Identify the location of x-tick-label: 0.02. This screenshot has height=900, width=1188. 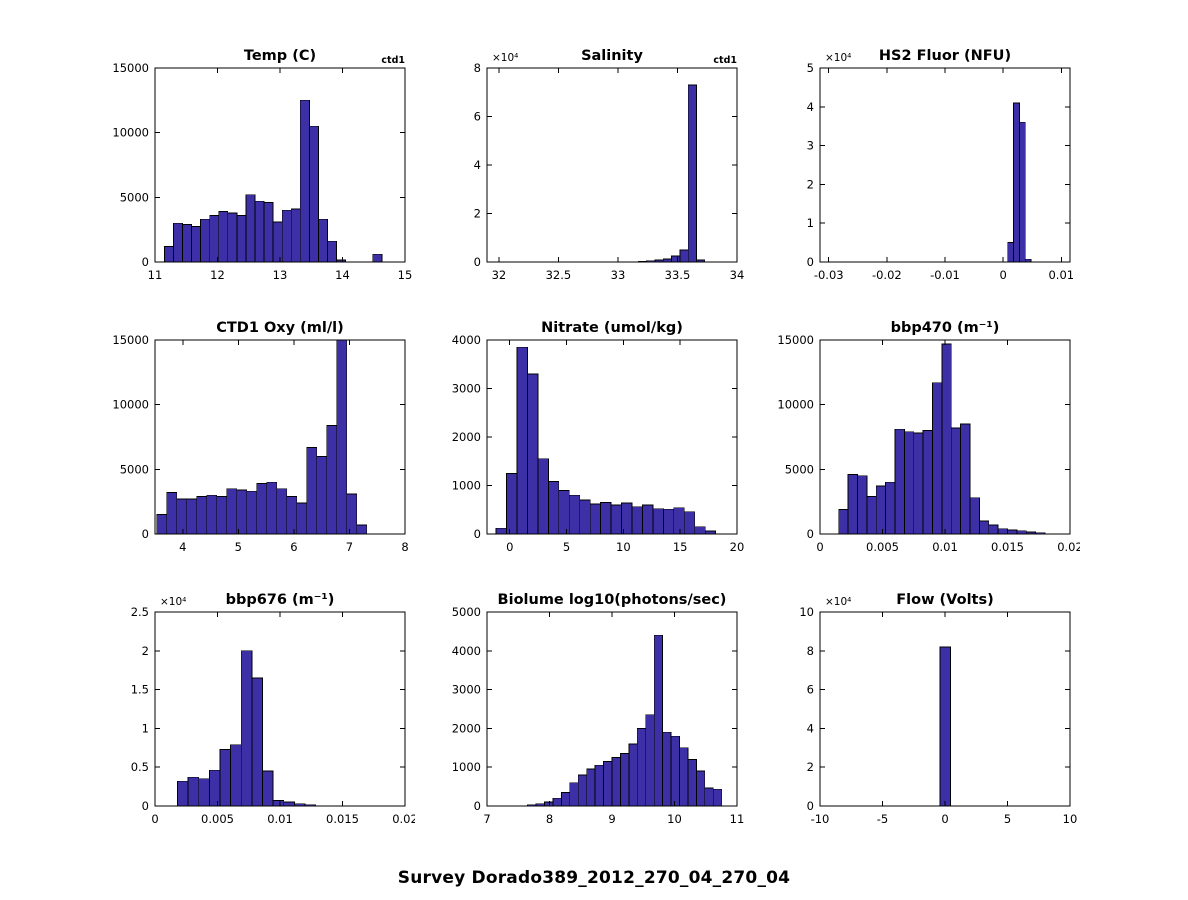
(403, 819).